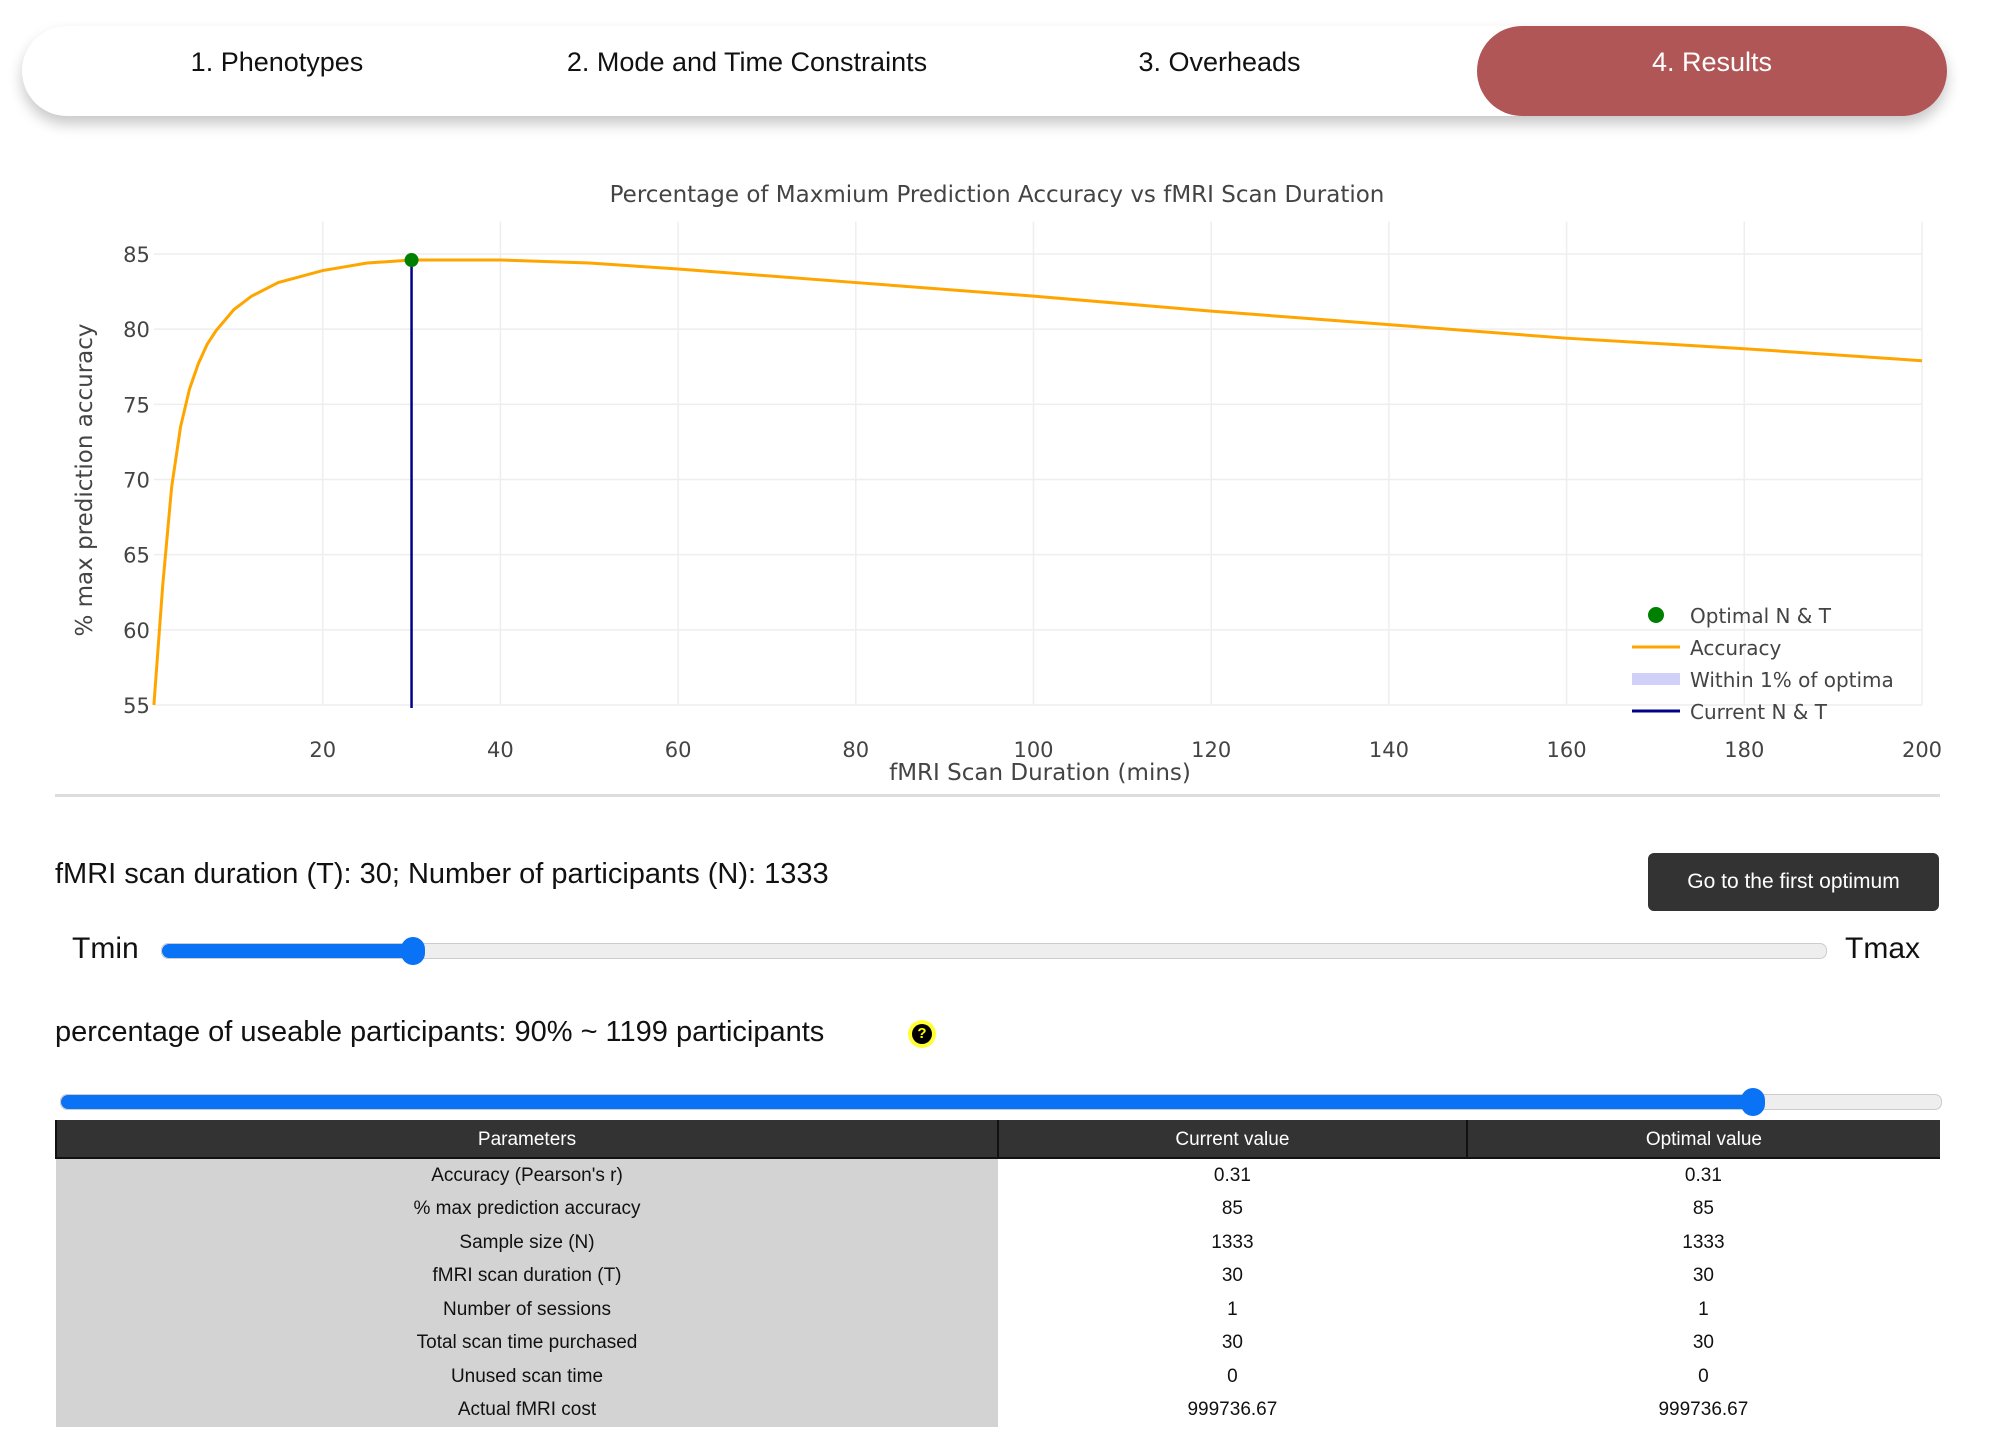 The image size is (2000, 1433). What do you see at coordinates (527, 1343) in the screenshot?
I see `param-name: Total scan time purchased` at bounding box center [527, 1343].